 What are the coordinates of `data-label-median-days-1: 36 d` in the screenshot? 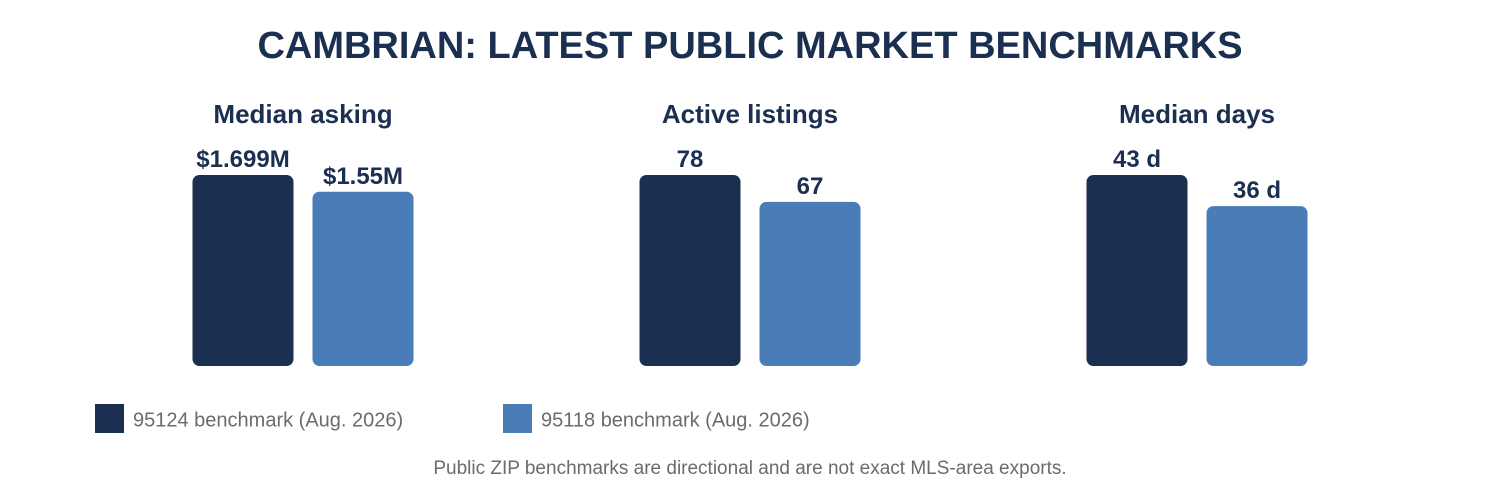 It's located at (1257, 190).